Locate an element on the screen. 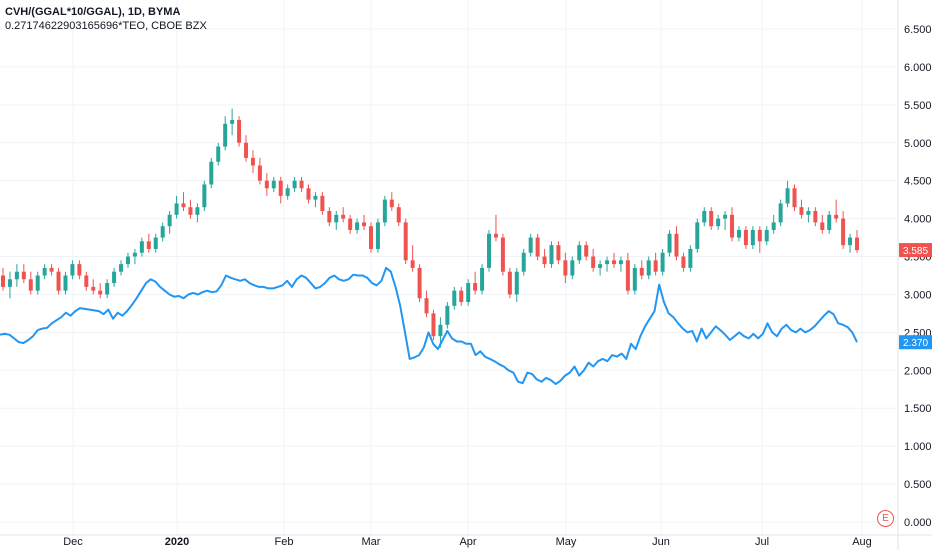  x-tick-label: 2020 is located at coordinates (177, 542).